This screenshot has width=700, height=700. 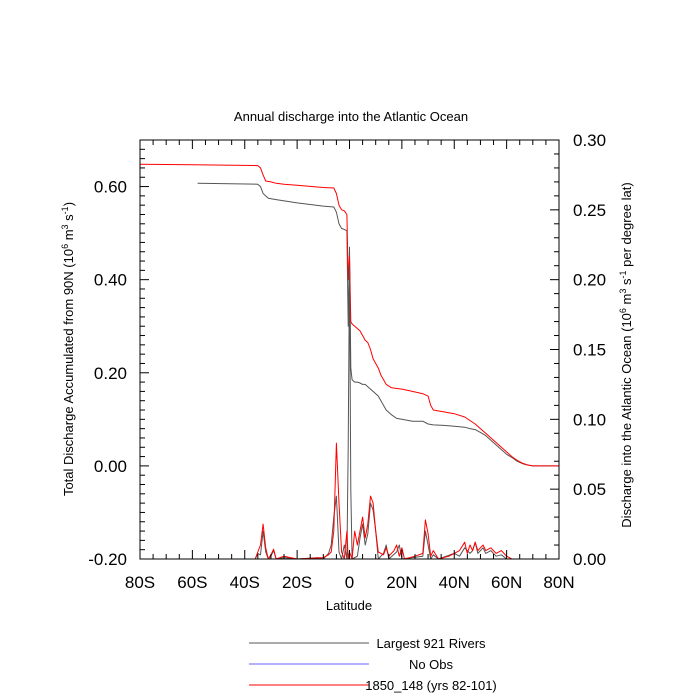 I want to click on legend-label: No Obs, so click(x=431, y=664).